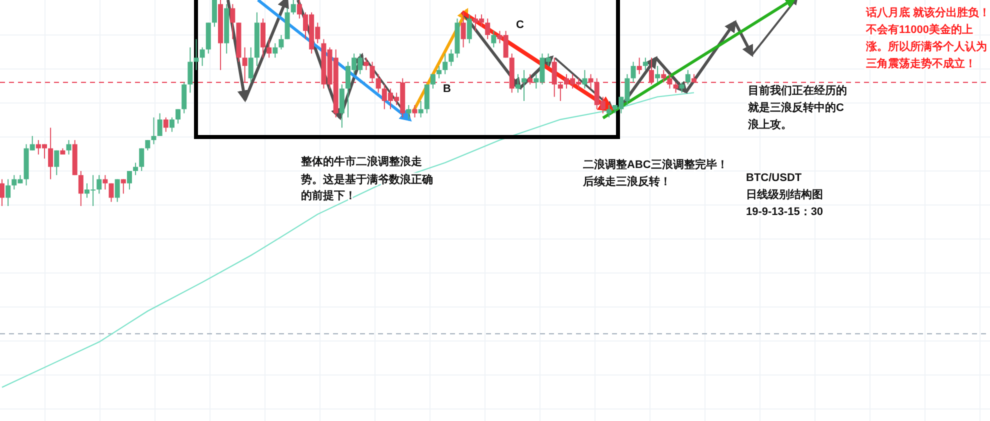  I want to click on annotation: 整体的牛市二浪调整浪走, so click(361, 162).